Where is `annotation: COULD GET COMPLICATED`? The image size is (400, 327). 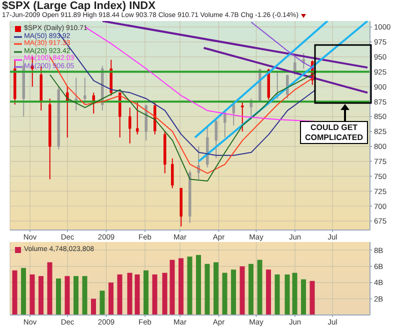
annotation: COULD GET COMPLICATED is located at coordinates (334, 132).